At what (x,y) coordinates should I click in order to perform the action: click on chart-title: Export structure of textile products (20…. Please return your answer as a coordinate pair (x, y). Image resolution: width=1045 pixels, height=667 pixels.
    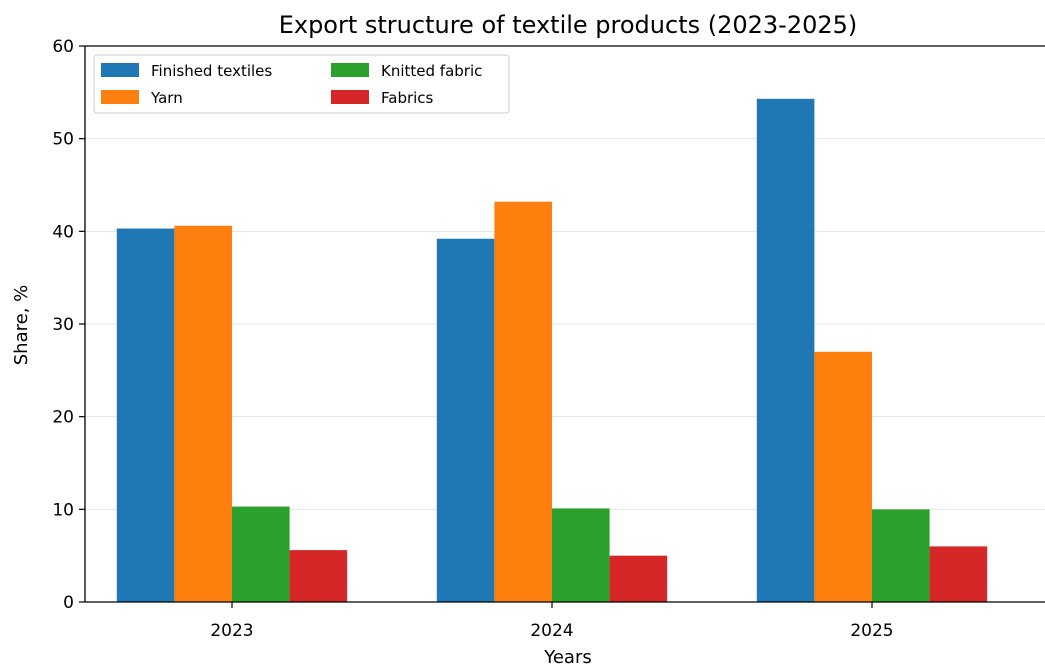
    Looking at the image, I should click on (568, 25).